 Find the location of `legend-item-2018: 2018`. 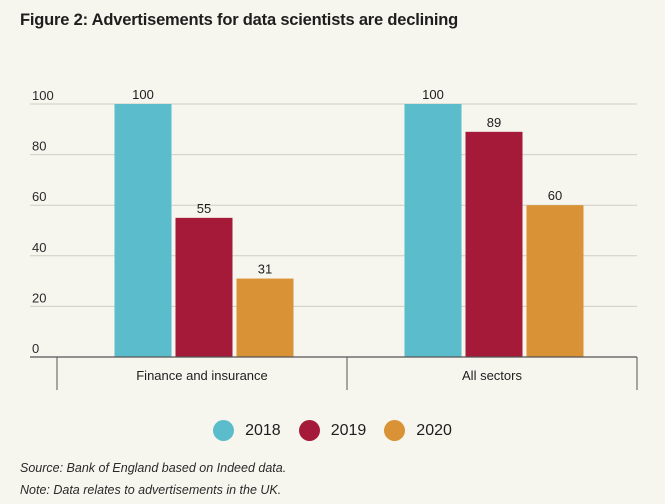

legend-item-2018: 2018 is located at coordinates (247, 430).